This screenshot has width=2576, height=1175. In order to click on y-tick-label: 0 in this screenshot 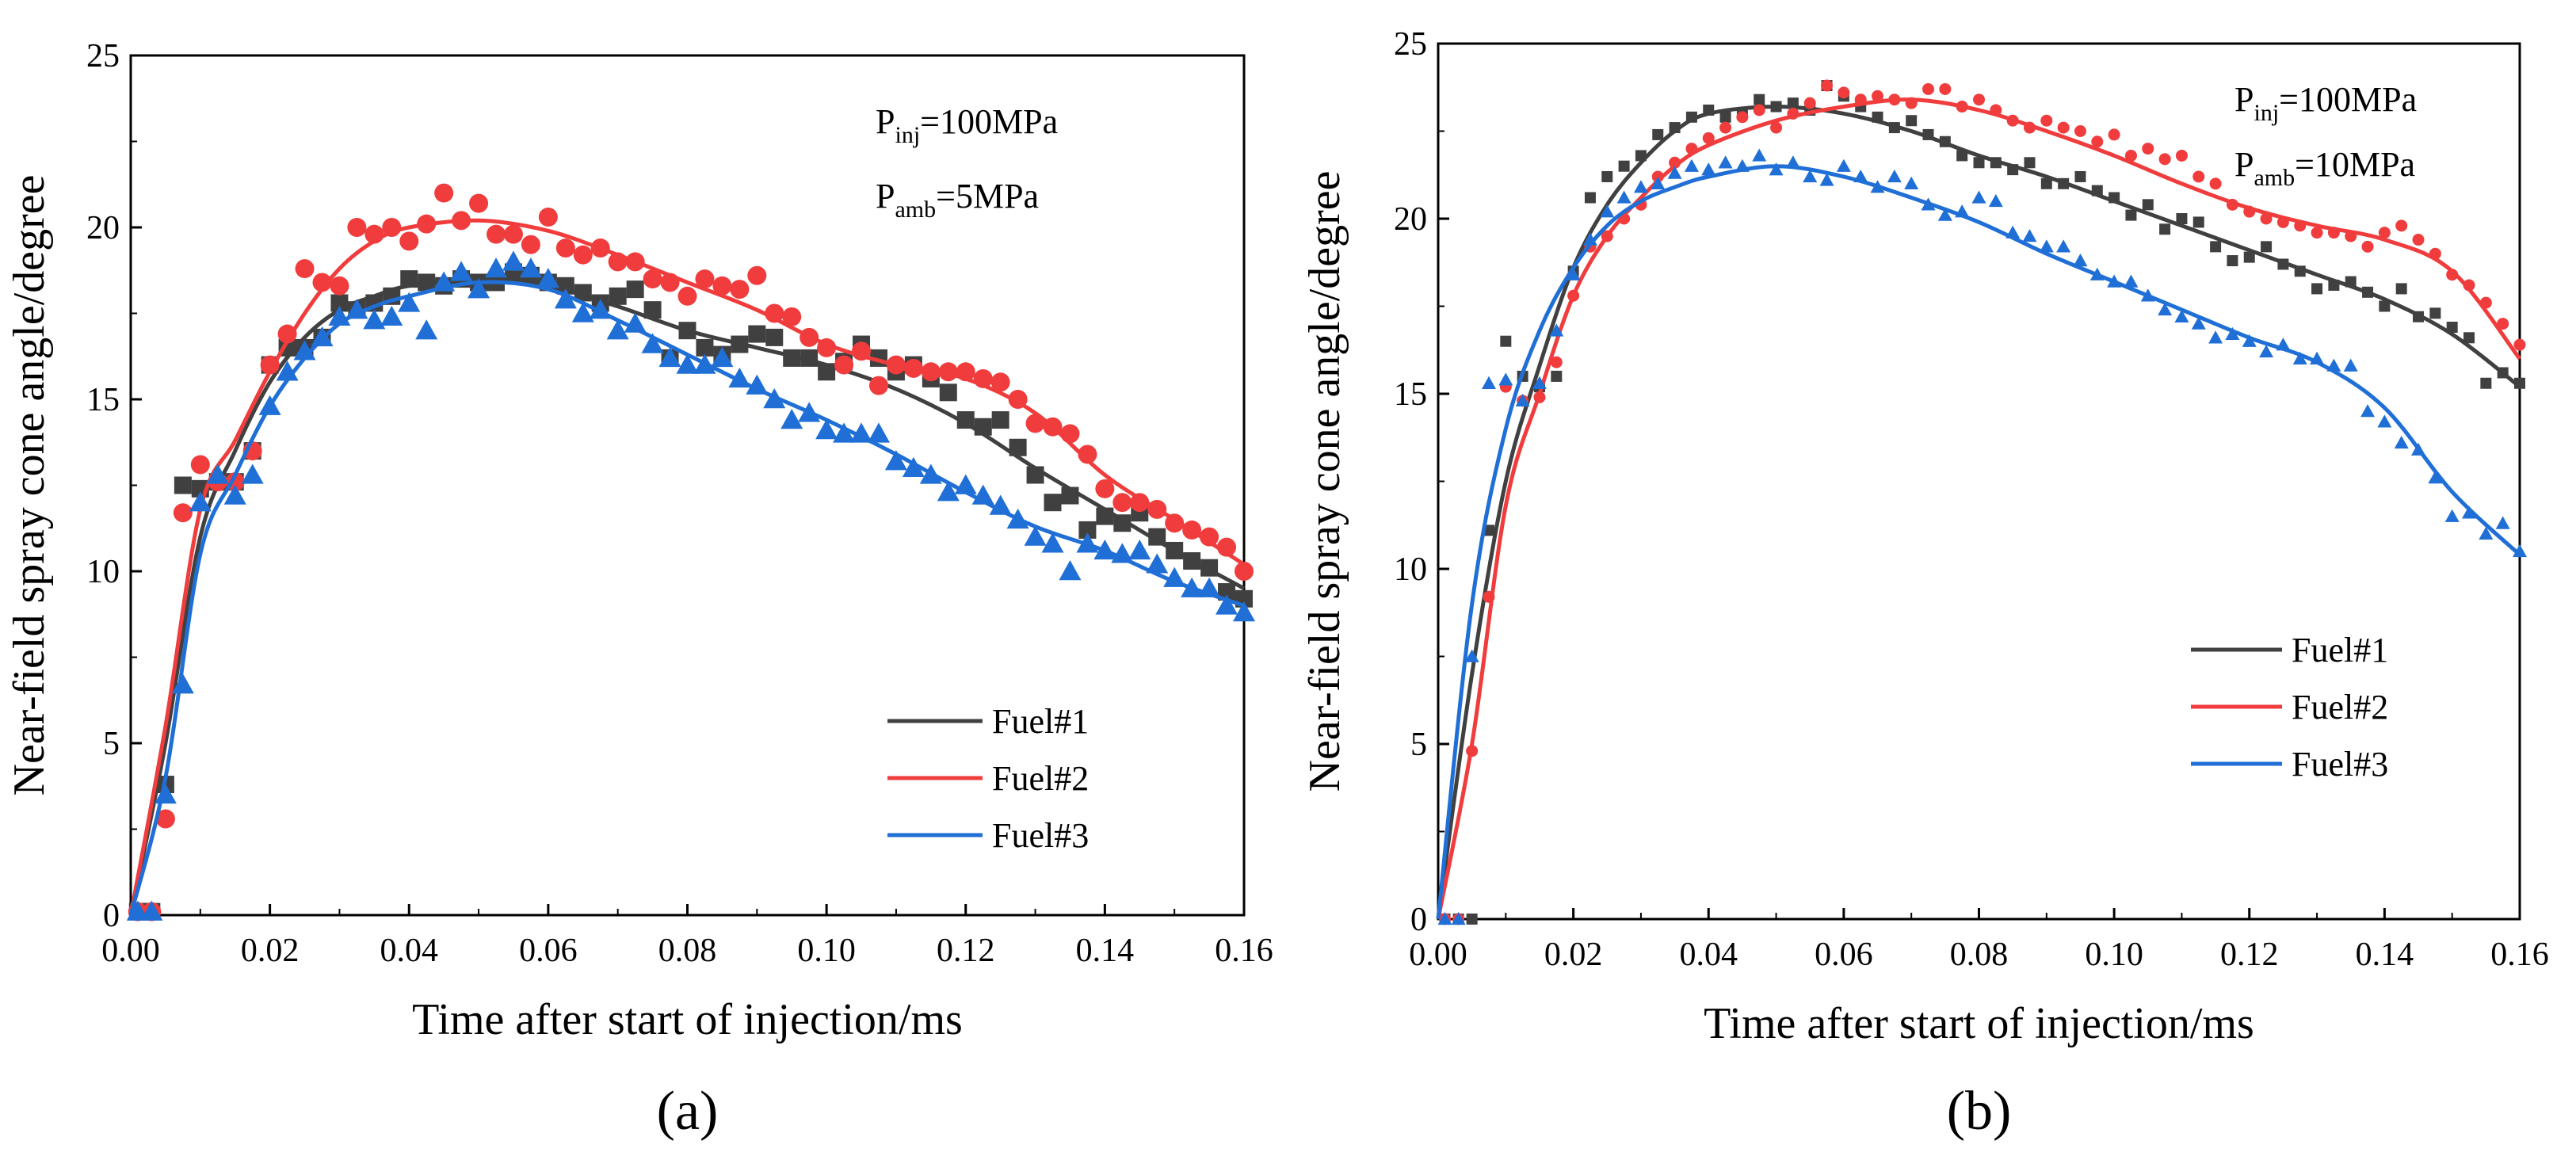, I will do `click(111, 916)`.